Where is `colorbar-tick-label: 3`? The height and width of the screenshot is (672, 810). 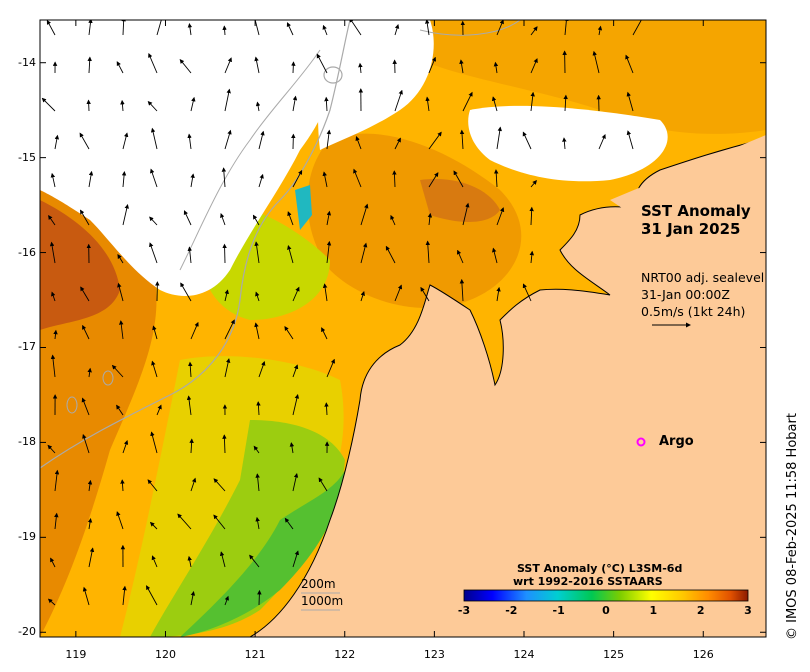
colorbar-tick-label: 3 is located at coordinates (748, 610).